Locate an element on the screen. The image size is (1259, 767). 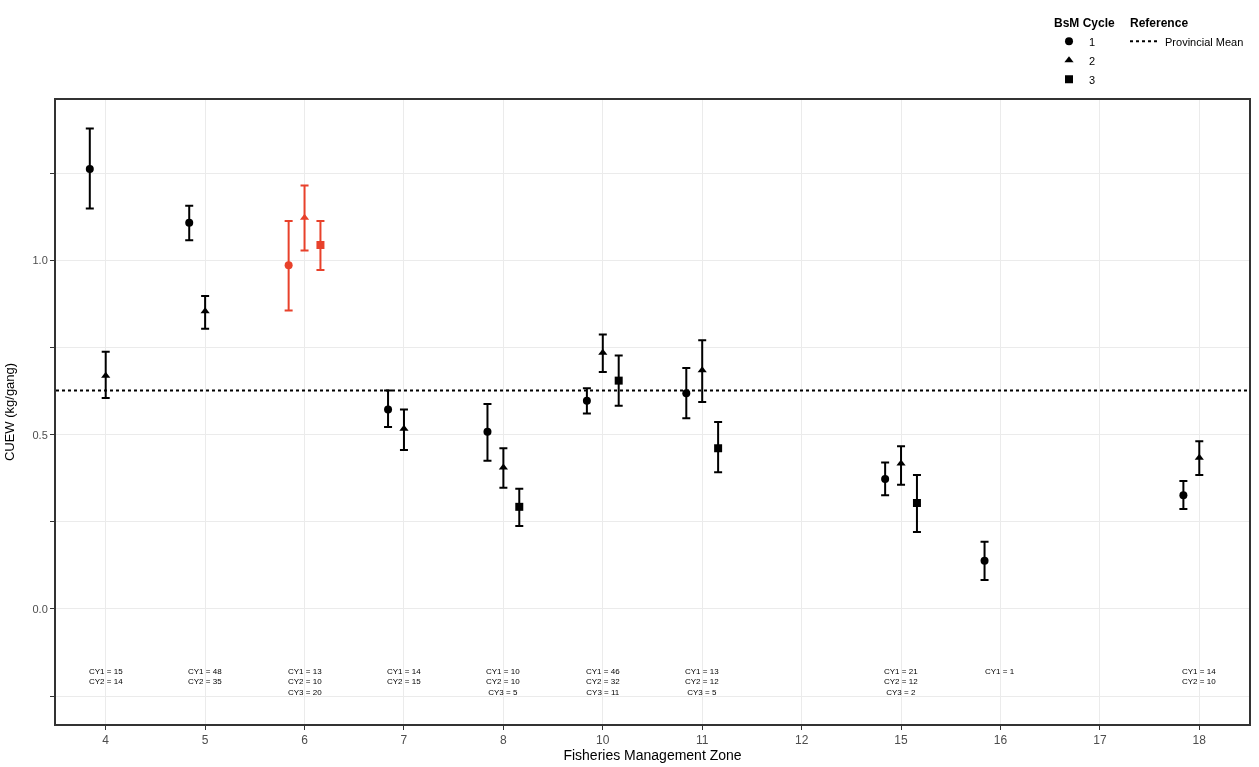
annotation: CY1 = 13 CY2 = 12 CY3 = 5 is located at coordinates (702, 682).